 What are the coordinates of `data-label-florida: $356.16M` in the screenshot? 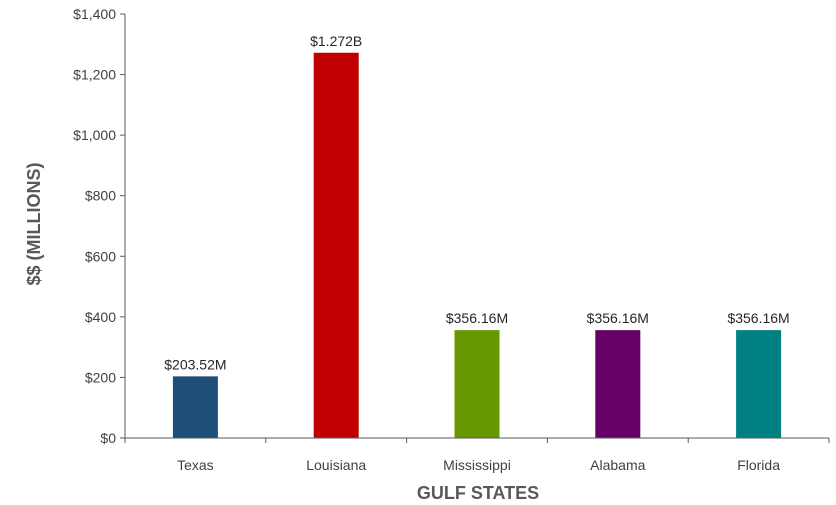 It's located at (758, 318).